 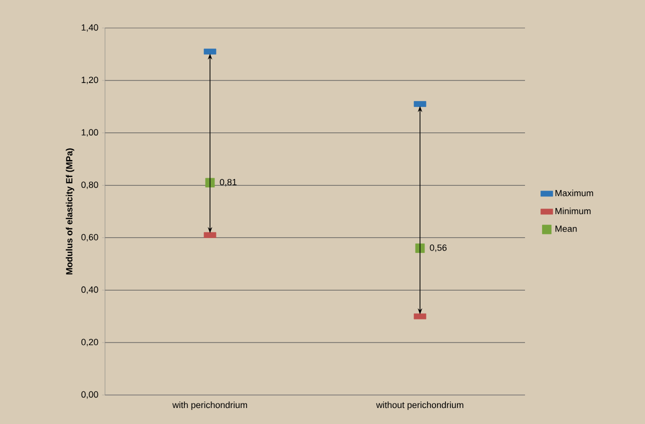 I want to click on legend-label: Maximum, so click(x=575, y=193).